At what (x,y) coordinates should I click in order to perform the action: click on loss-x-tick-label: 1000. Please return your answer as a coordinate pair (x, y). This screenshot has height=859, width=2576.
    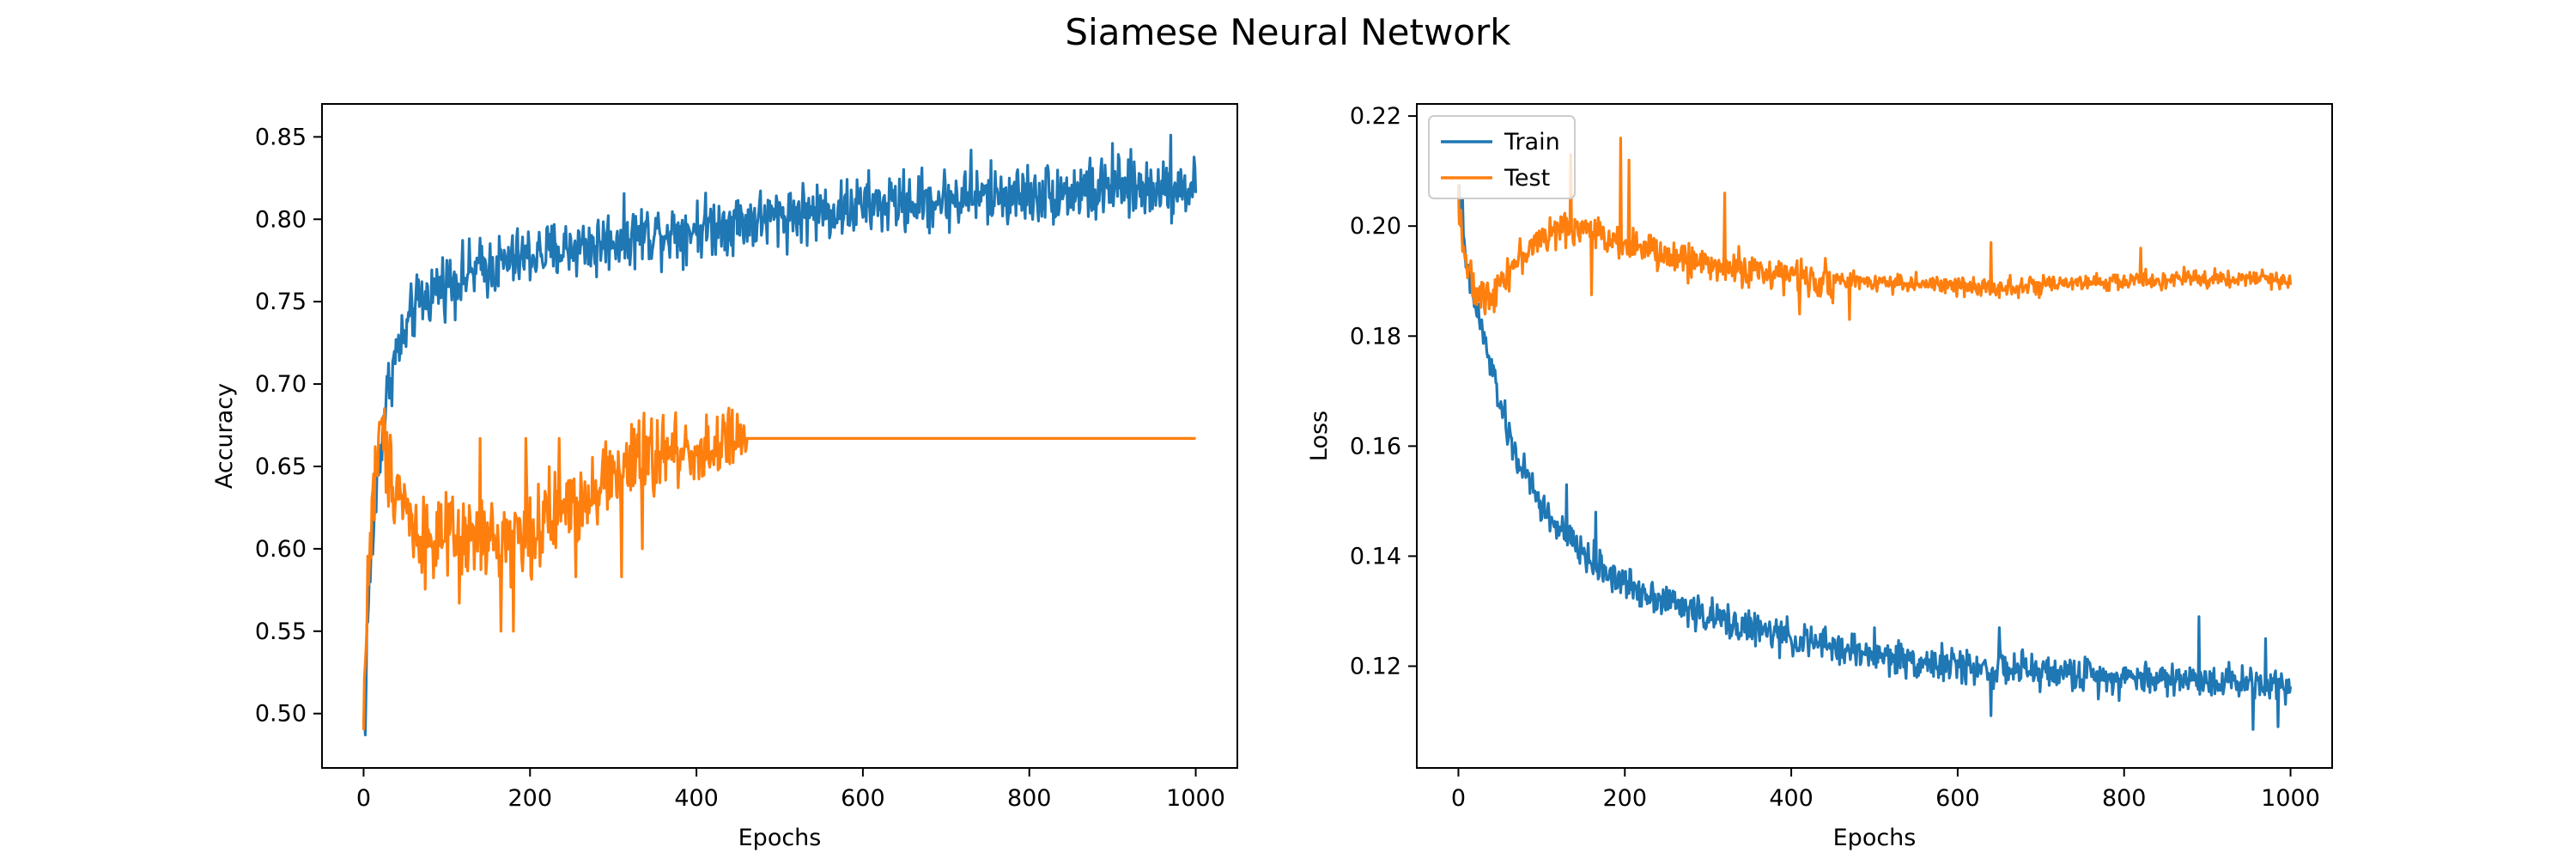
    Looking at the image, I should click on (2290, 799).